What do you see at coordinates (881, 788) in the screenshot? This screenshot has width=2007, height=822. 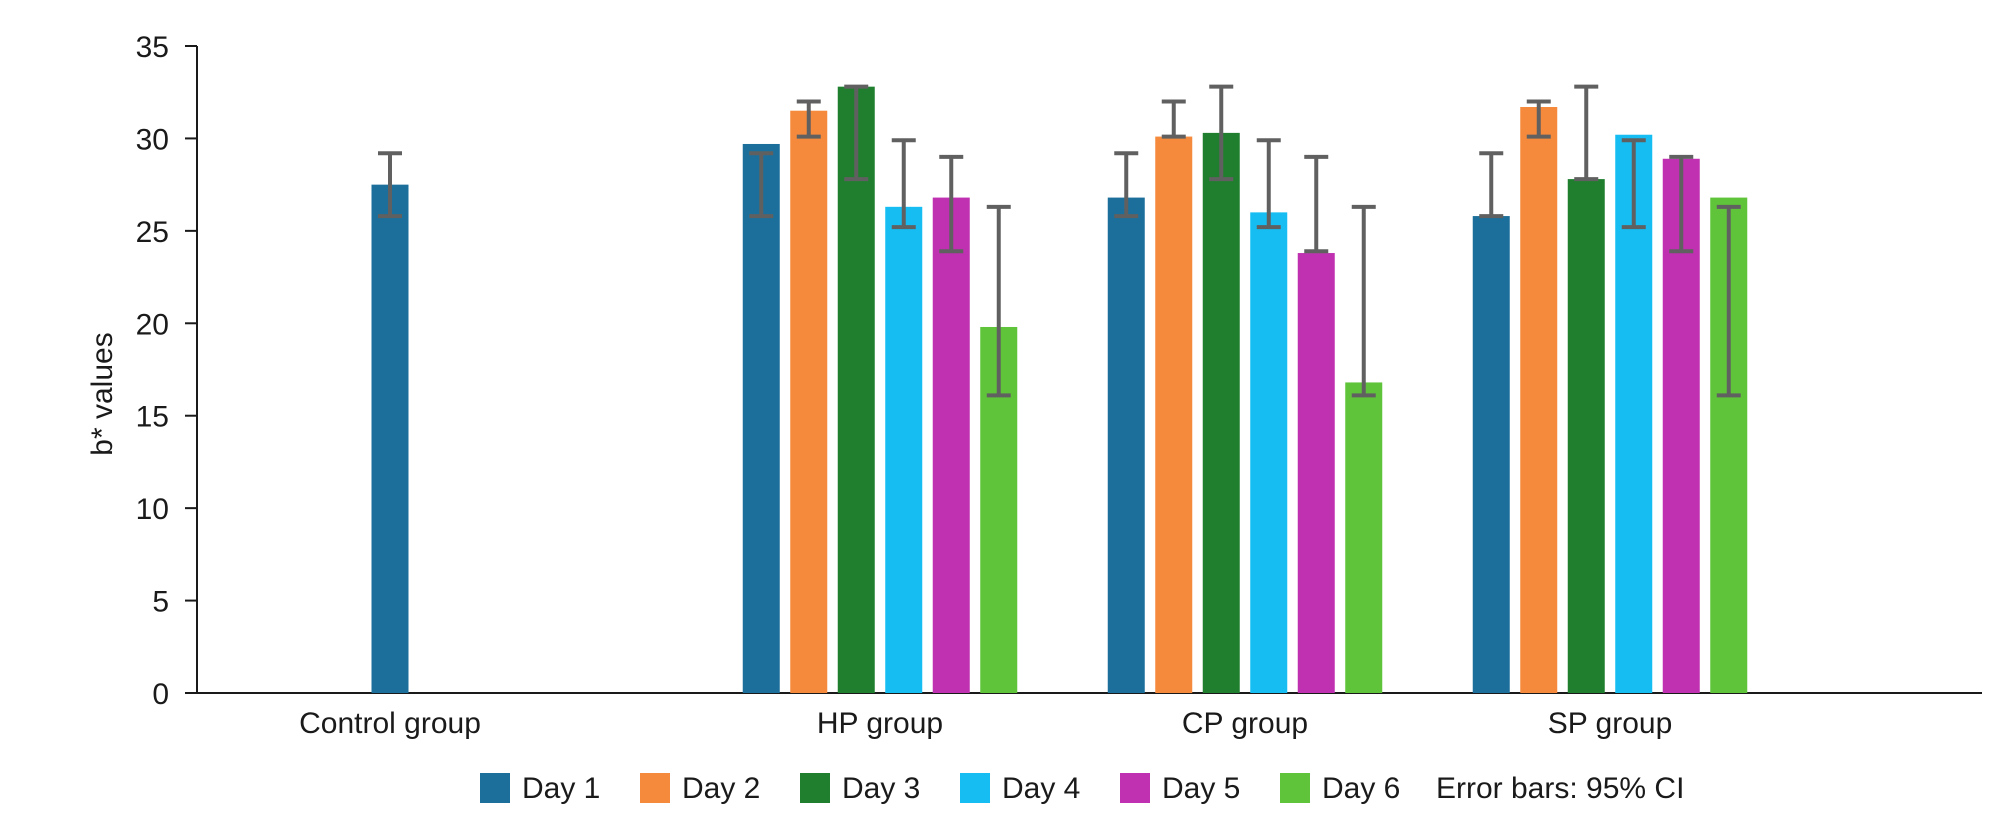 I see `legend-label: Day 3` at bounding box center [881, 788].